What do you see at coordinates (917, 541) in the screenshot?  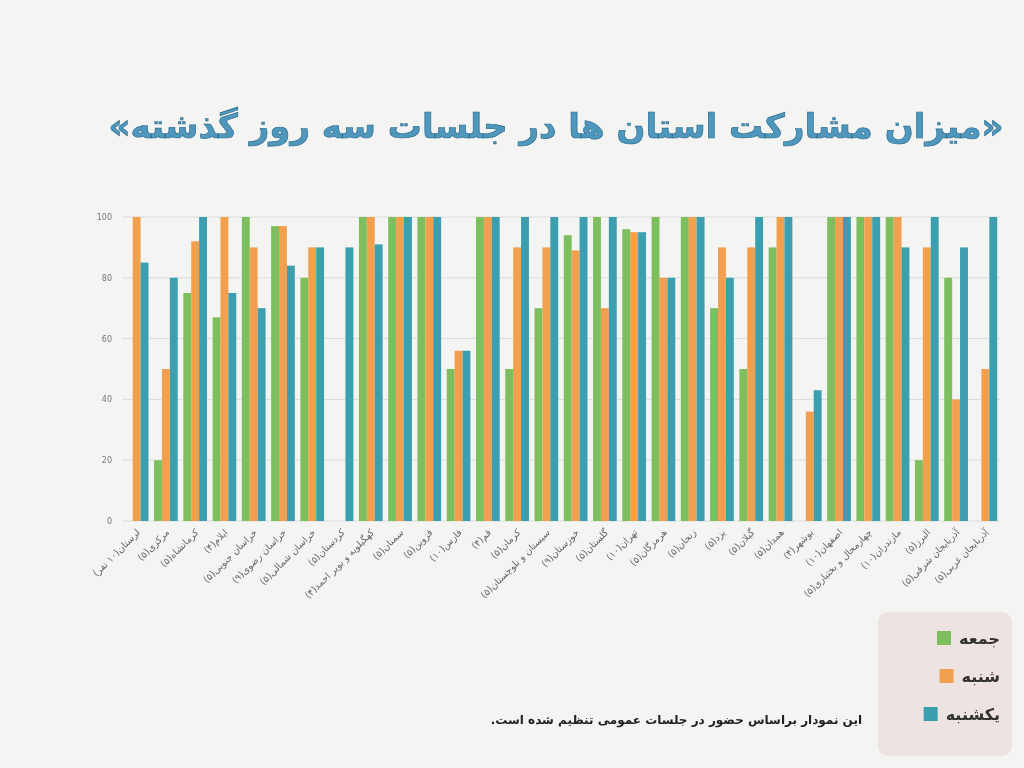 I see `x-tick-label: البرز(۵)` at bounding box center [917, 541].